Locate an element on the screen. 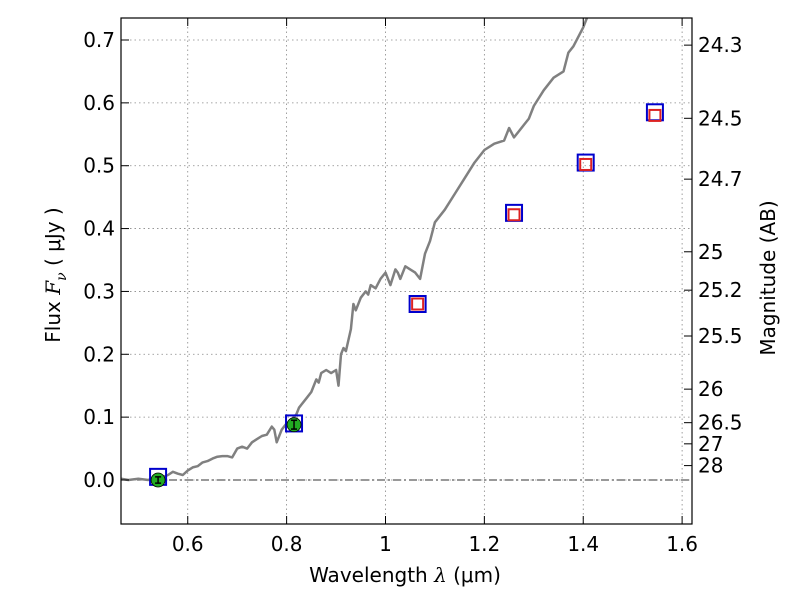 This screenshot has width=800, height=600. y-tick-label: 0.1 is located at coordinates (99, 417).